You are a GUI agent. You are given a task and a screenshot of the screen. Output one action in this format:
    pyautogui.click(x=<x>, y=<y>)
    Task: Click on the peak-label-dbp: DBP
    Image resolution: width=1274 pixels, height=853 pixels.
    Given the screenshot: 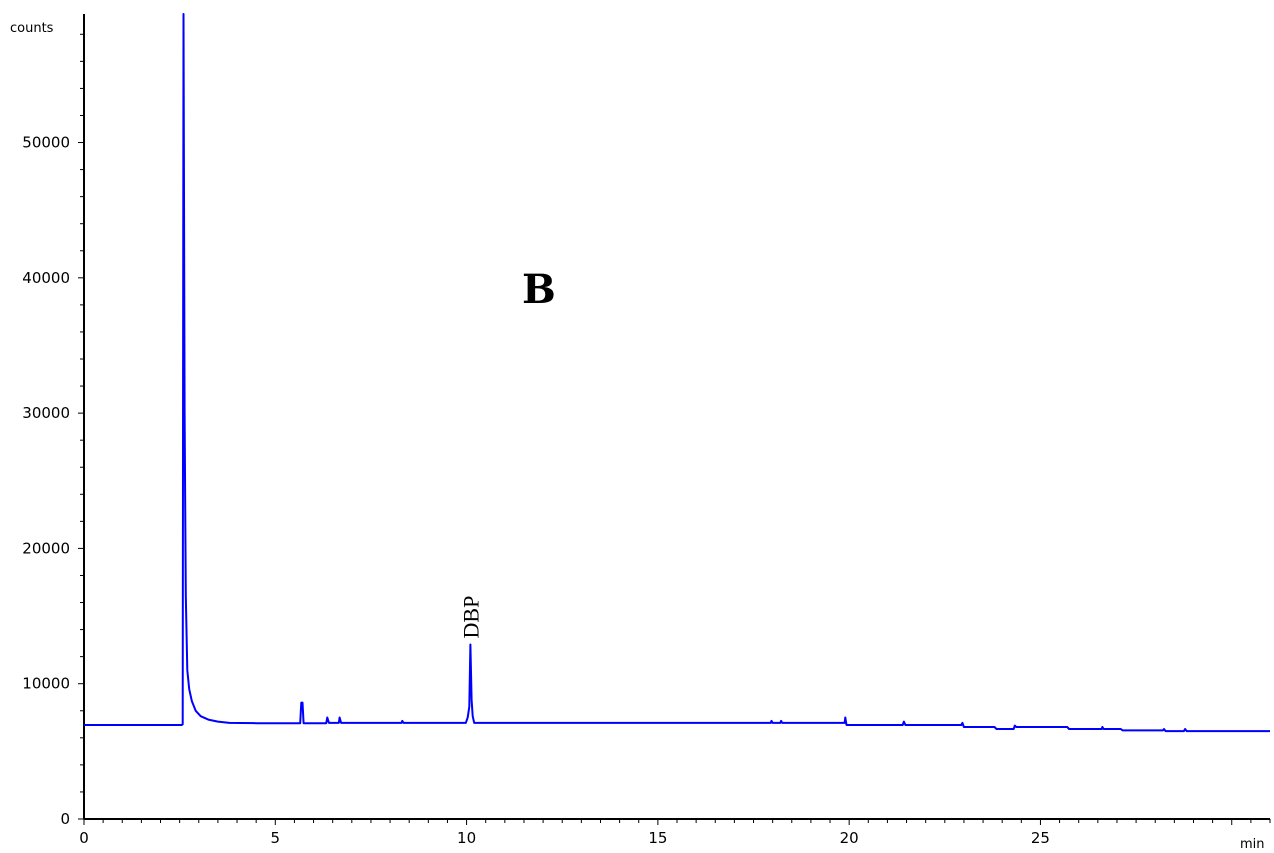 What is the action you would take?
    pyautogui.click(x=470, y=617)
    